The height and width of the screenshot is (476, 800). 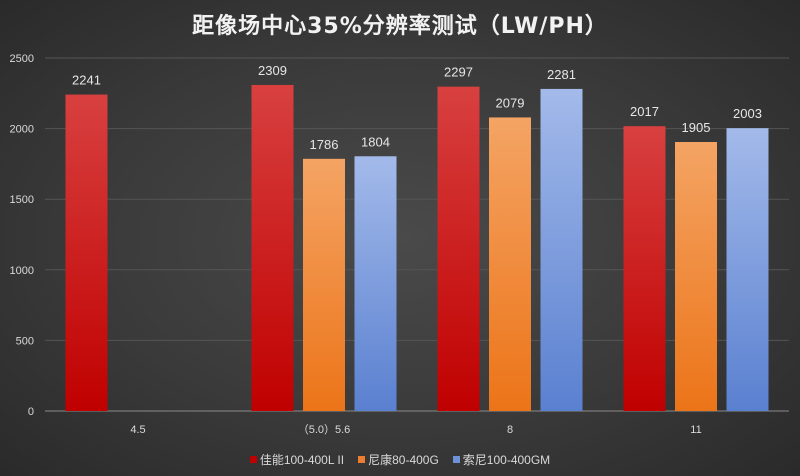 What do you see at coordinates (403, 460) in the screenshot?
I see `legend-label: 尼康80-400G` at bounding box center [403, 460].